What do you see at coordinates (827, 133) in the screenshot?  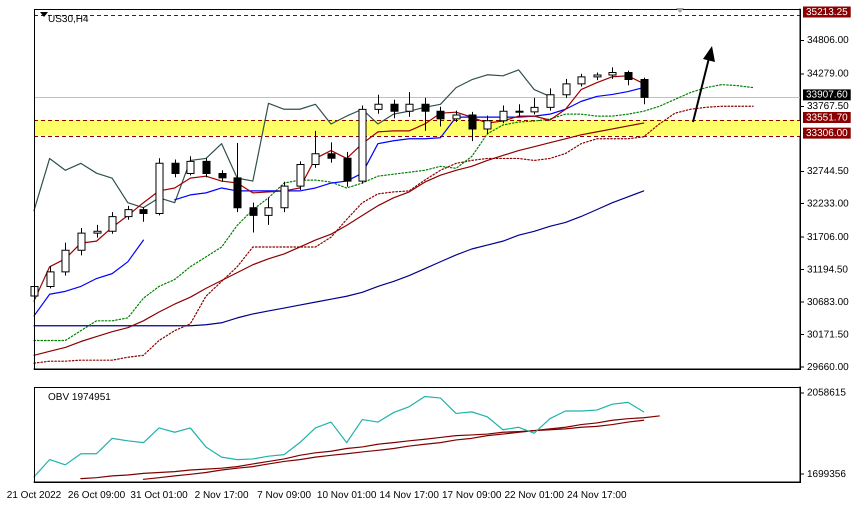 I see `ref-line-label: 33306.00` at bounding box center [827, 133].